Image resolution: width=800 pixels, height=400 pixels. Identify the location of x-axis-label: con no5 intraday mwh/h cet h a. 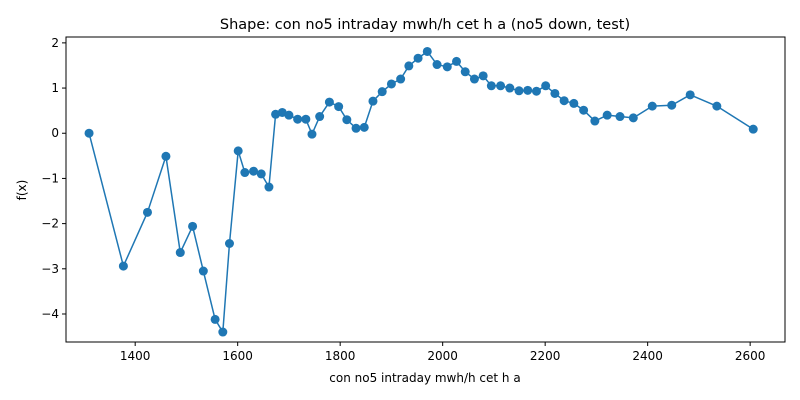
(424, 378).